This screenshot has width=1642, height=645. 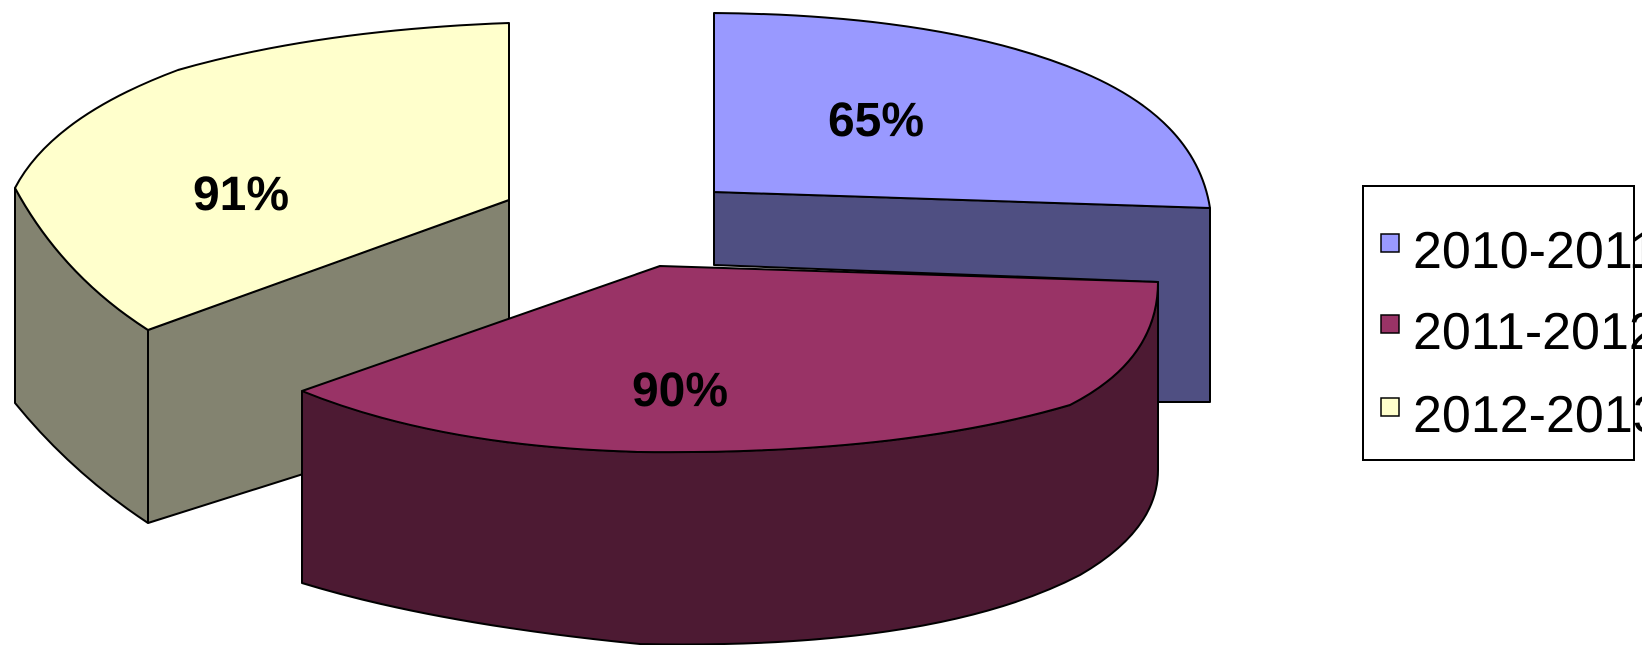 What do you see at coordinates (241, 194) in the screenshot?
I see `data-label-2012-2013: 91%` at bounding box center [241, 194].